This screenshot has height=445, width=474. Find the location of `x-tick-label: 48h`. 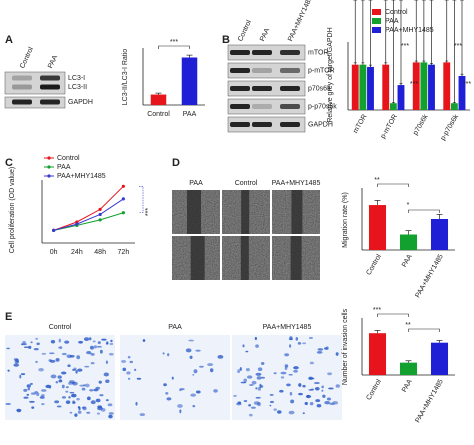

x-tick-label: 48h is located at coordinates (100, 252).